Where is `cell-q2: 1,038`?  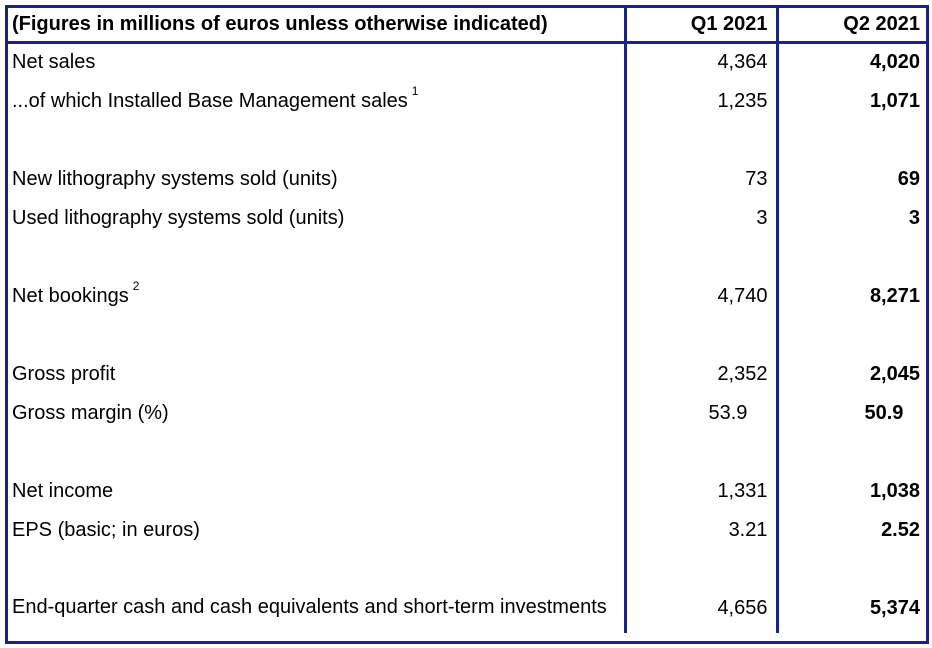 cell-q2: 1,038 is located at coordinates (894, 491).